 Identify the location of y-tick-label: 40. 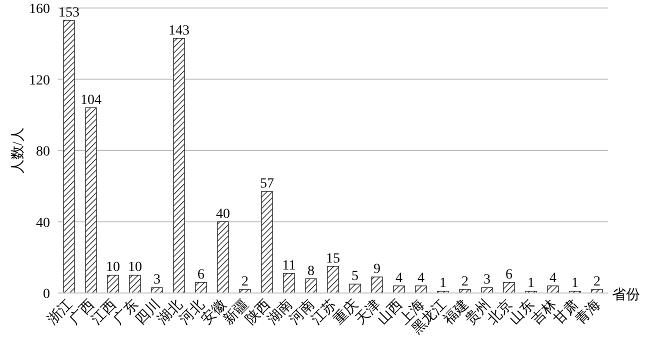
(43, 223).